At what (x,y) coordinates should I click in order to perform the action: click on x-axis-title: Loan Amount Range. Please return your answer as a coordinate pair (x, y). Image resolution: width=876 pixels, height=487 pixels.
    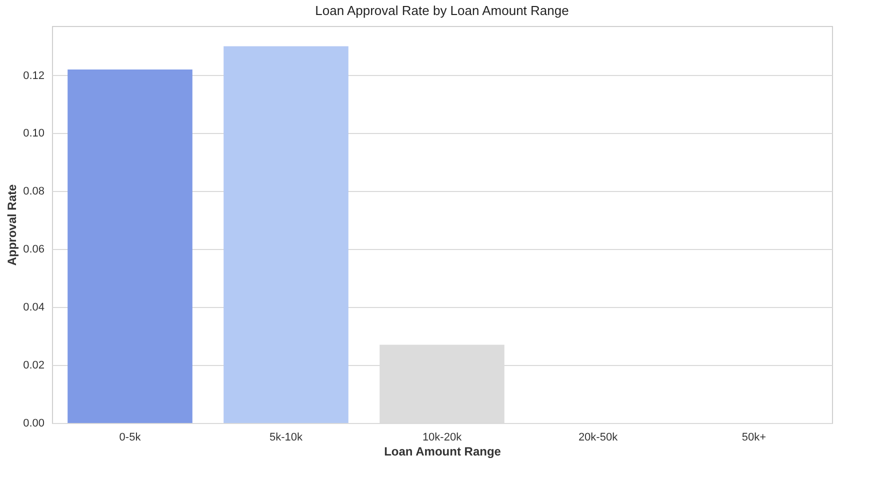
    Looking at the image, I should click on (443, 451).